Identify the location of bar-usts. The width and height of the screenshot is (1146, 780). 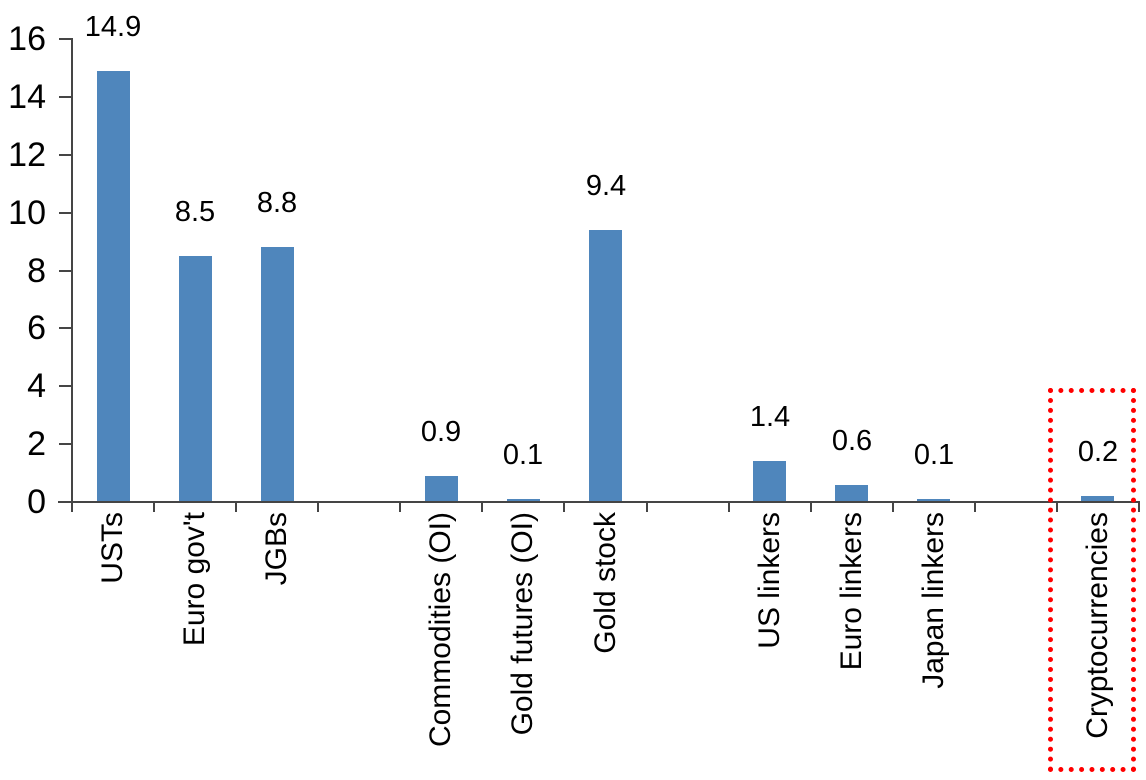
(113, 286).